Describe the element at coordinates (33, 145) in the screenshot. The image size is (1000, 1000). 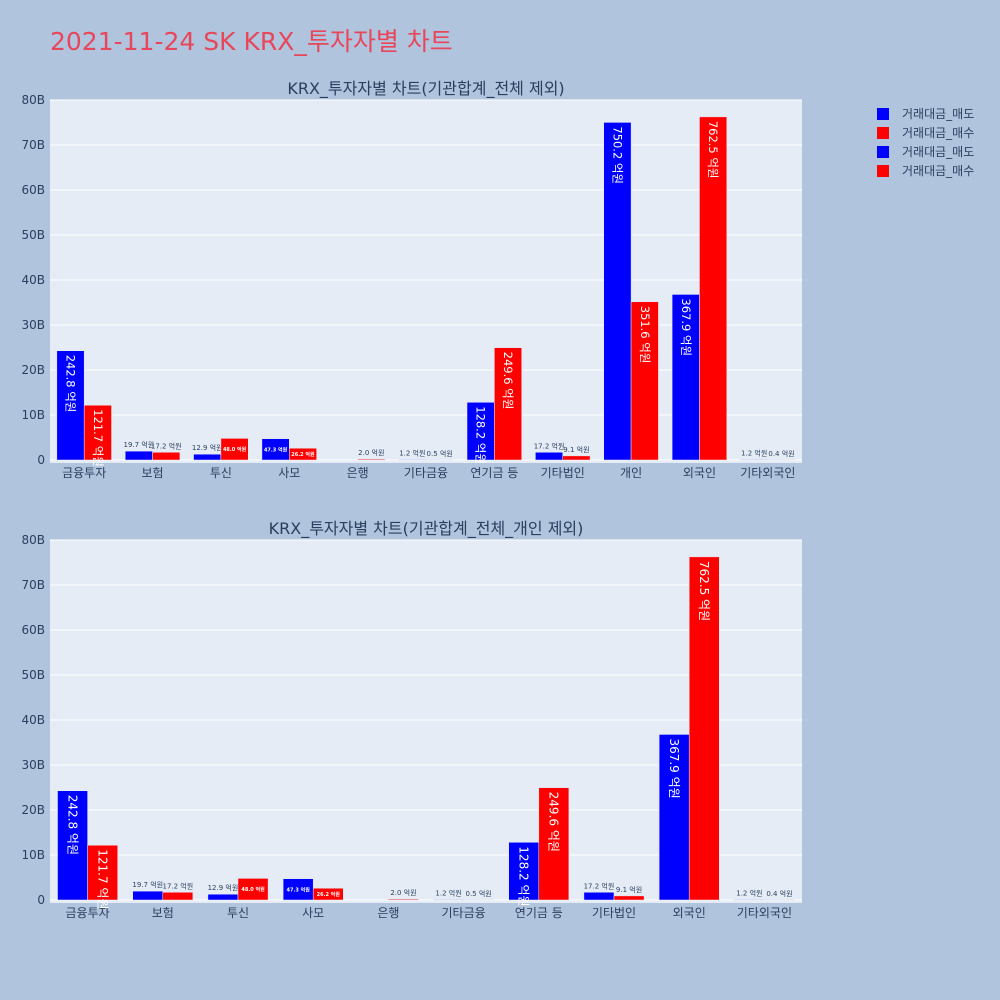
I see `y-tick-label: 70B` at that location.